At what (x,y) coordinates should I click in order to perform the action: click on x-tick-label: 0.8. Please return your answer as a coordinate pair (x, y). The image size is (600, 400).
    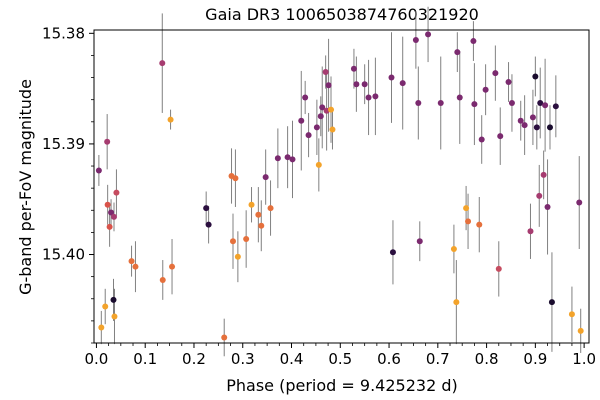
    Looking at the image, I should click on (487, 359).